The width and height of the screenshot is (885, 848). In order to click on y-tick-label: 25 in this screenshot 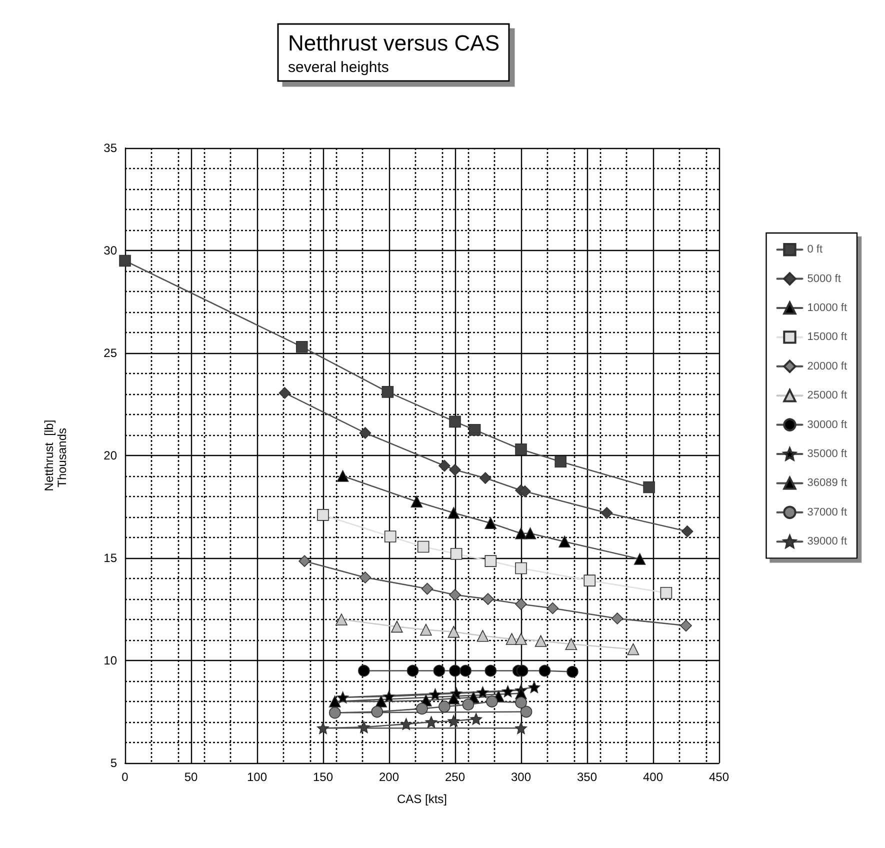, I will do `click(111, 353)`.